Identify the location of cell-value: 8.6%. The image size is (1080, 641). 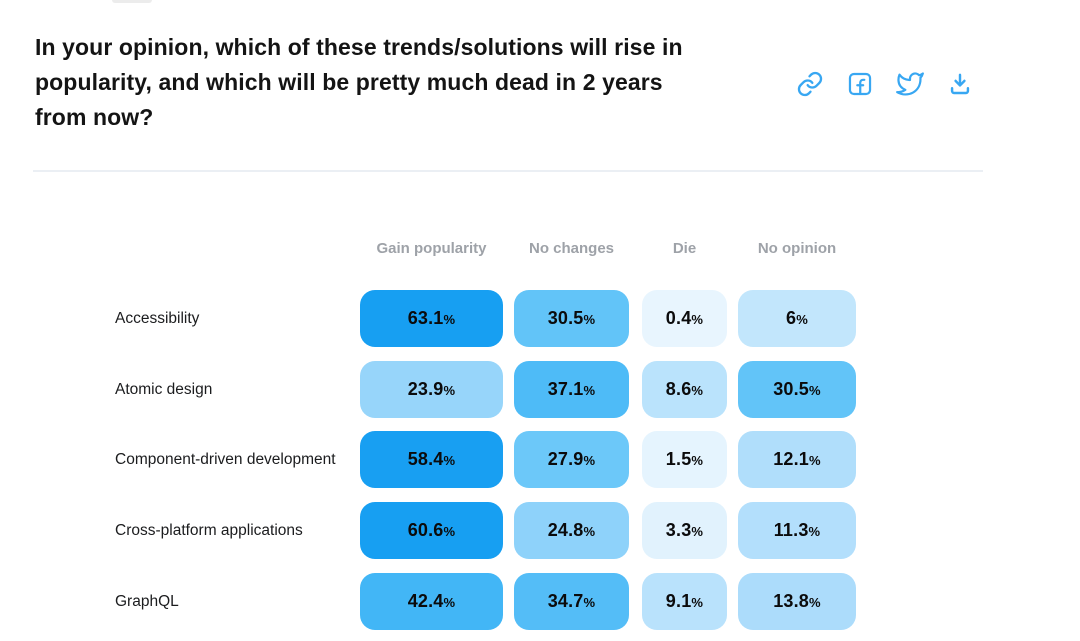
(684, 389).